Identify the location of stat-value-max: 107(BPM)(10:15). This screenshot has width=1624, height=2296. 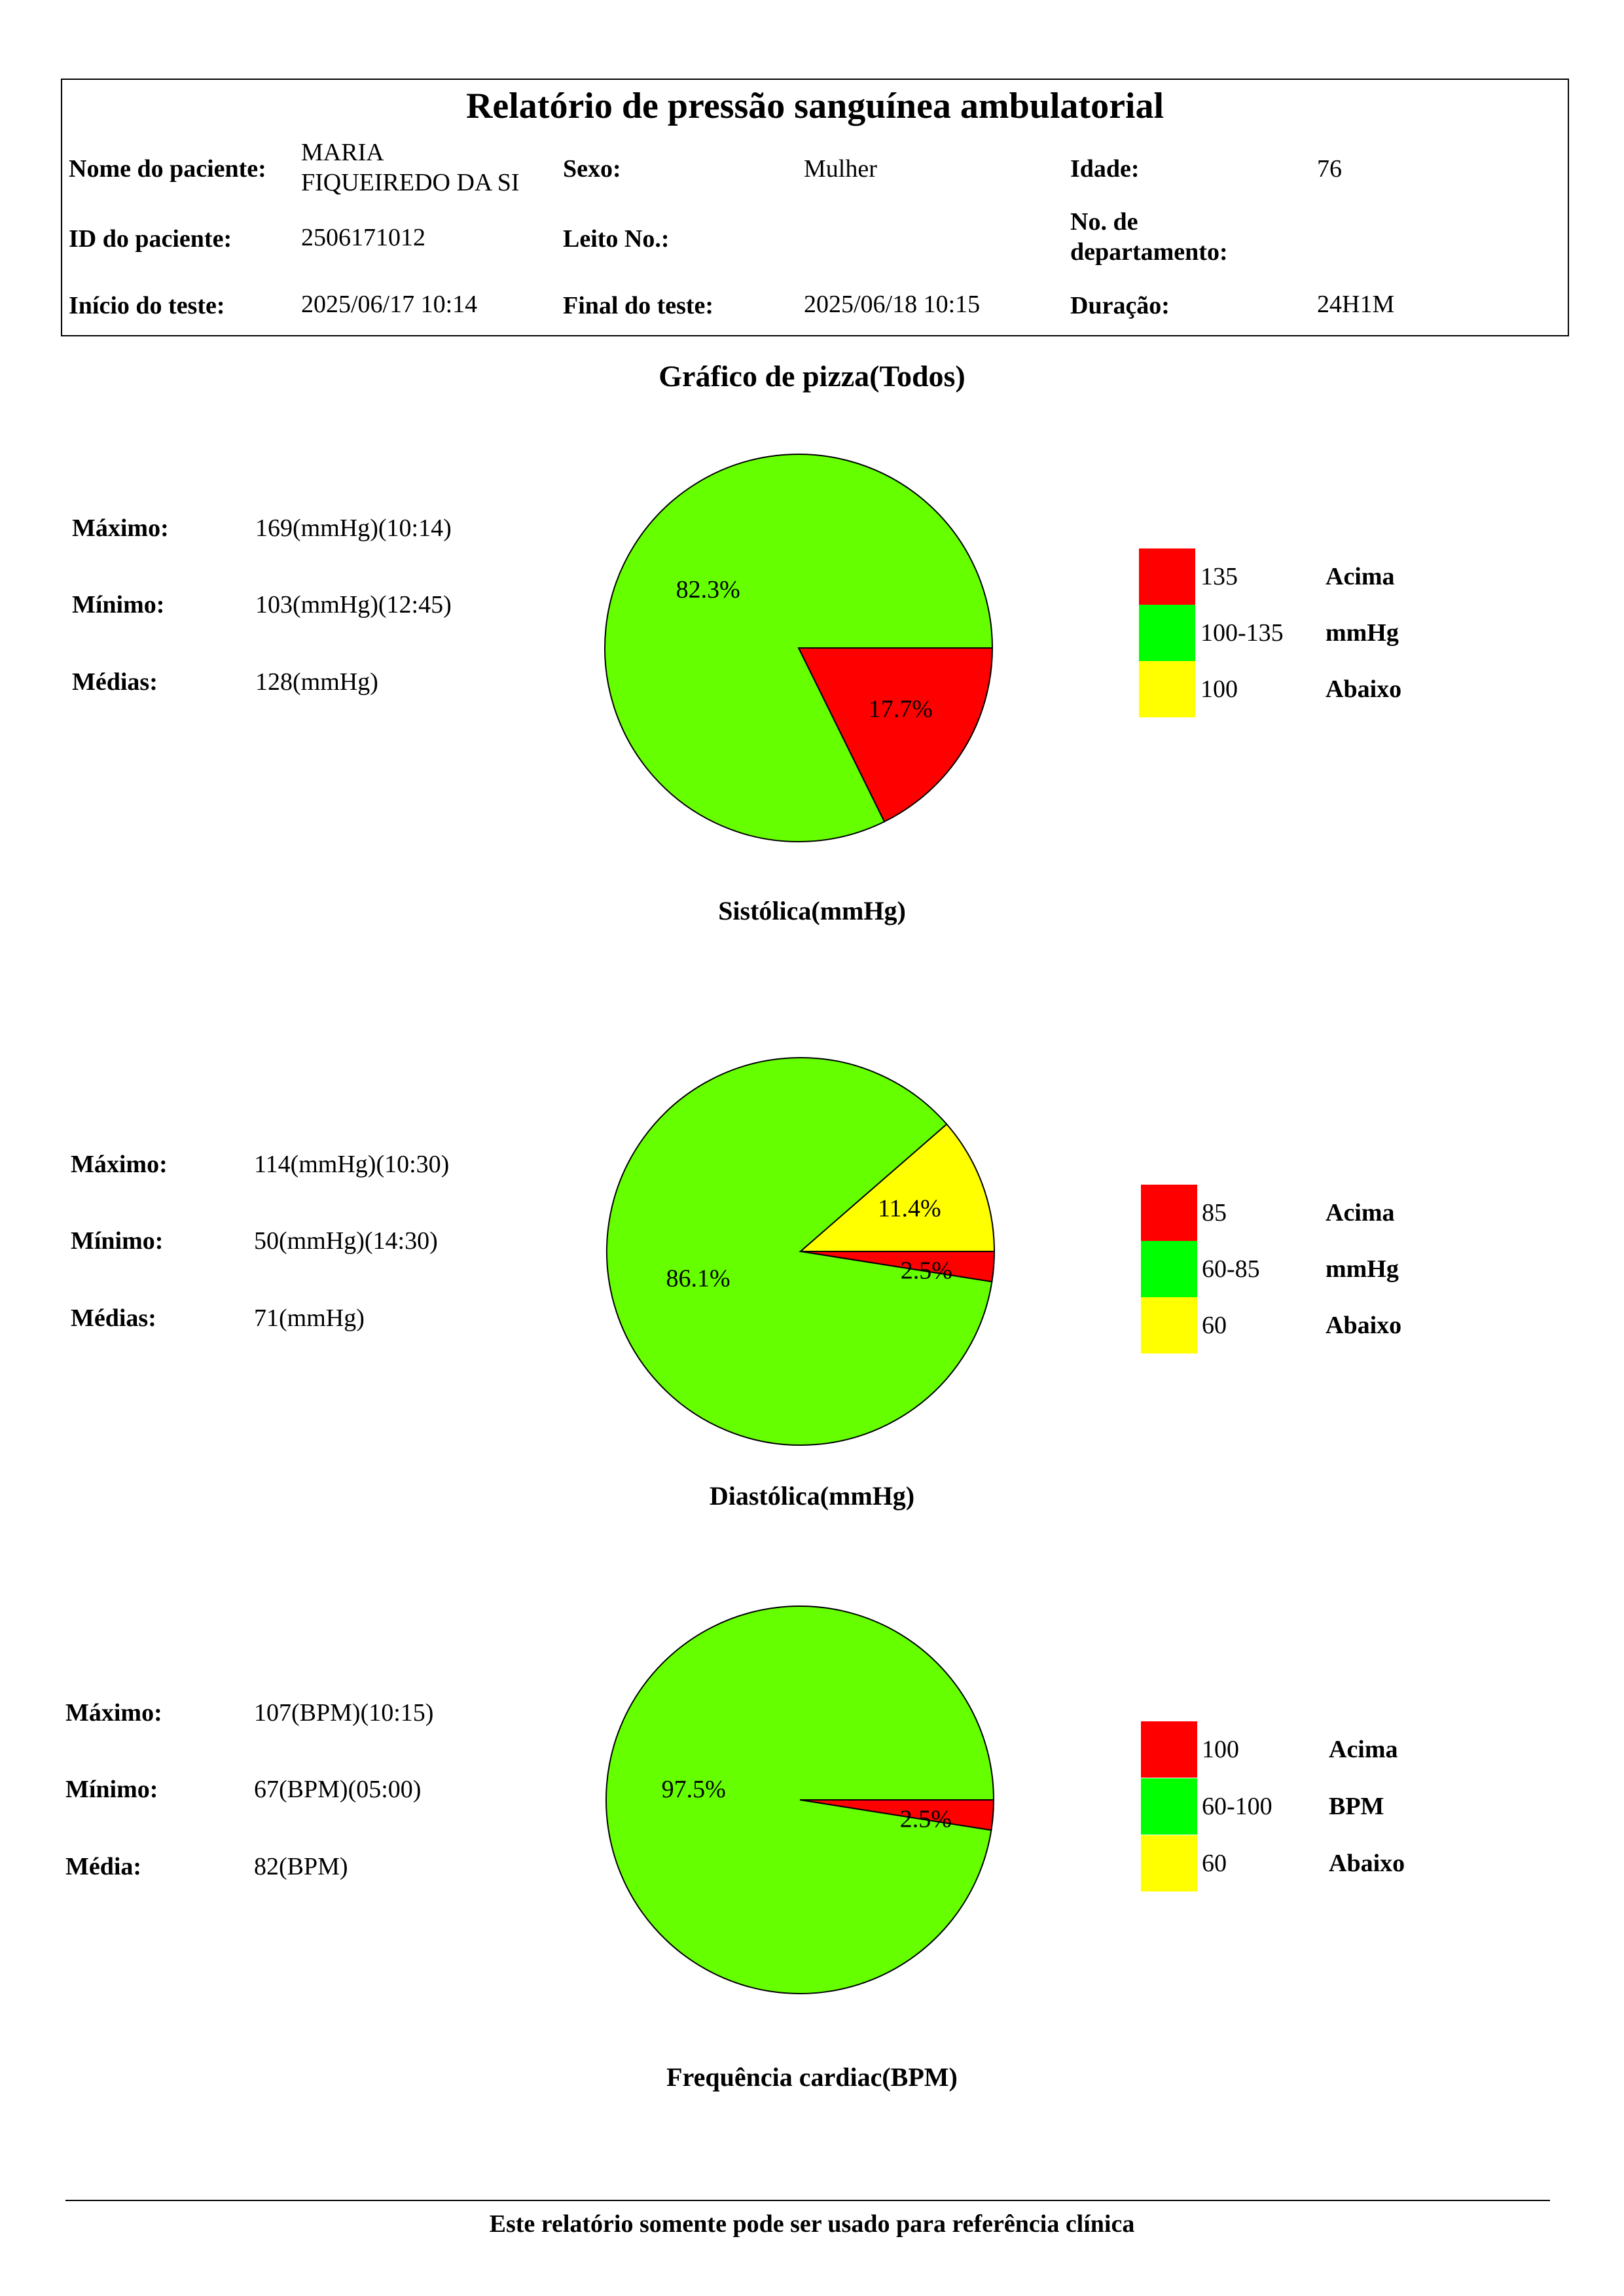
(344, 1713).